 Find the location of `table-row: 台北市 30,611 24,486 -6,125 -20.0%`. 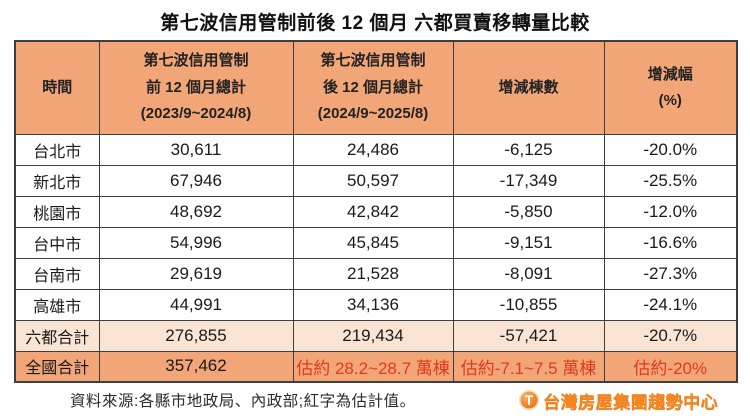

table-row: 台北市 30,611 24,486 -6,125 -20.0% is located at coordinates (376, 149).